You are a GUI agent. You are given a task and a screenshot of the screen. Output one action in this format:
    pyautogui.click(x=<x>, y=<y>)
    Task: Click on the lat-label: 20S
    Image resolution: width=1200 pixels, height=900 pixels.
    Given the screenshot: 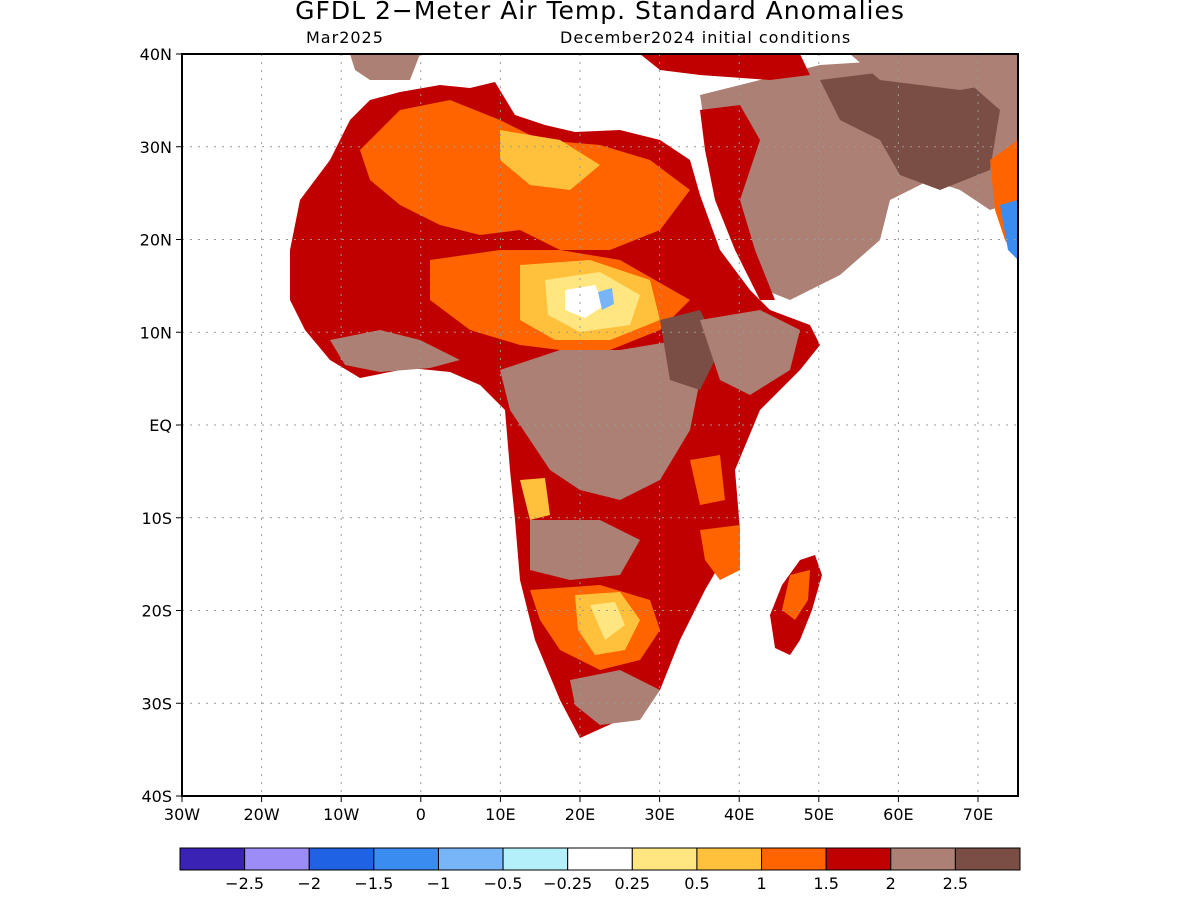 What is the action you would take?
    pyautogui.click(x=156, y=611)
    